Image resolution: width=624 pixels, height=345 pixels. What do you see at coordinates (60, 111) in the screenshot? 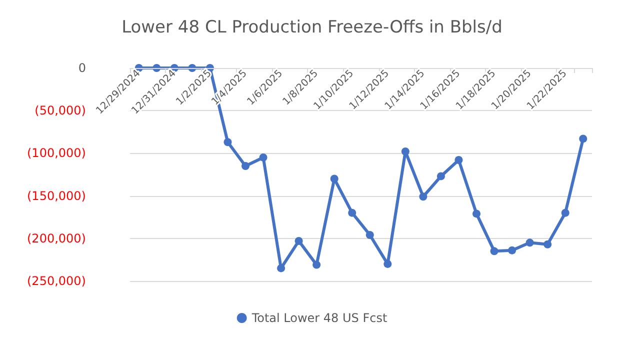
I see `y-tick-label: (50,000)` at bounding box center [60, 111].